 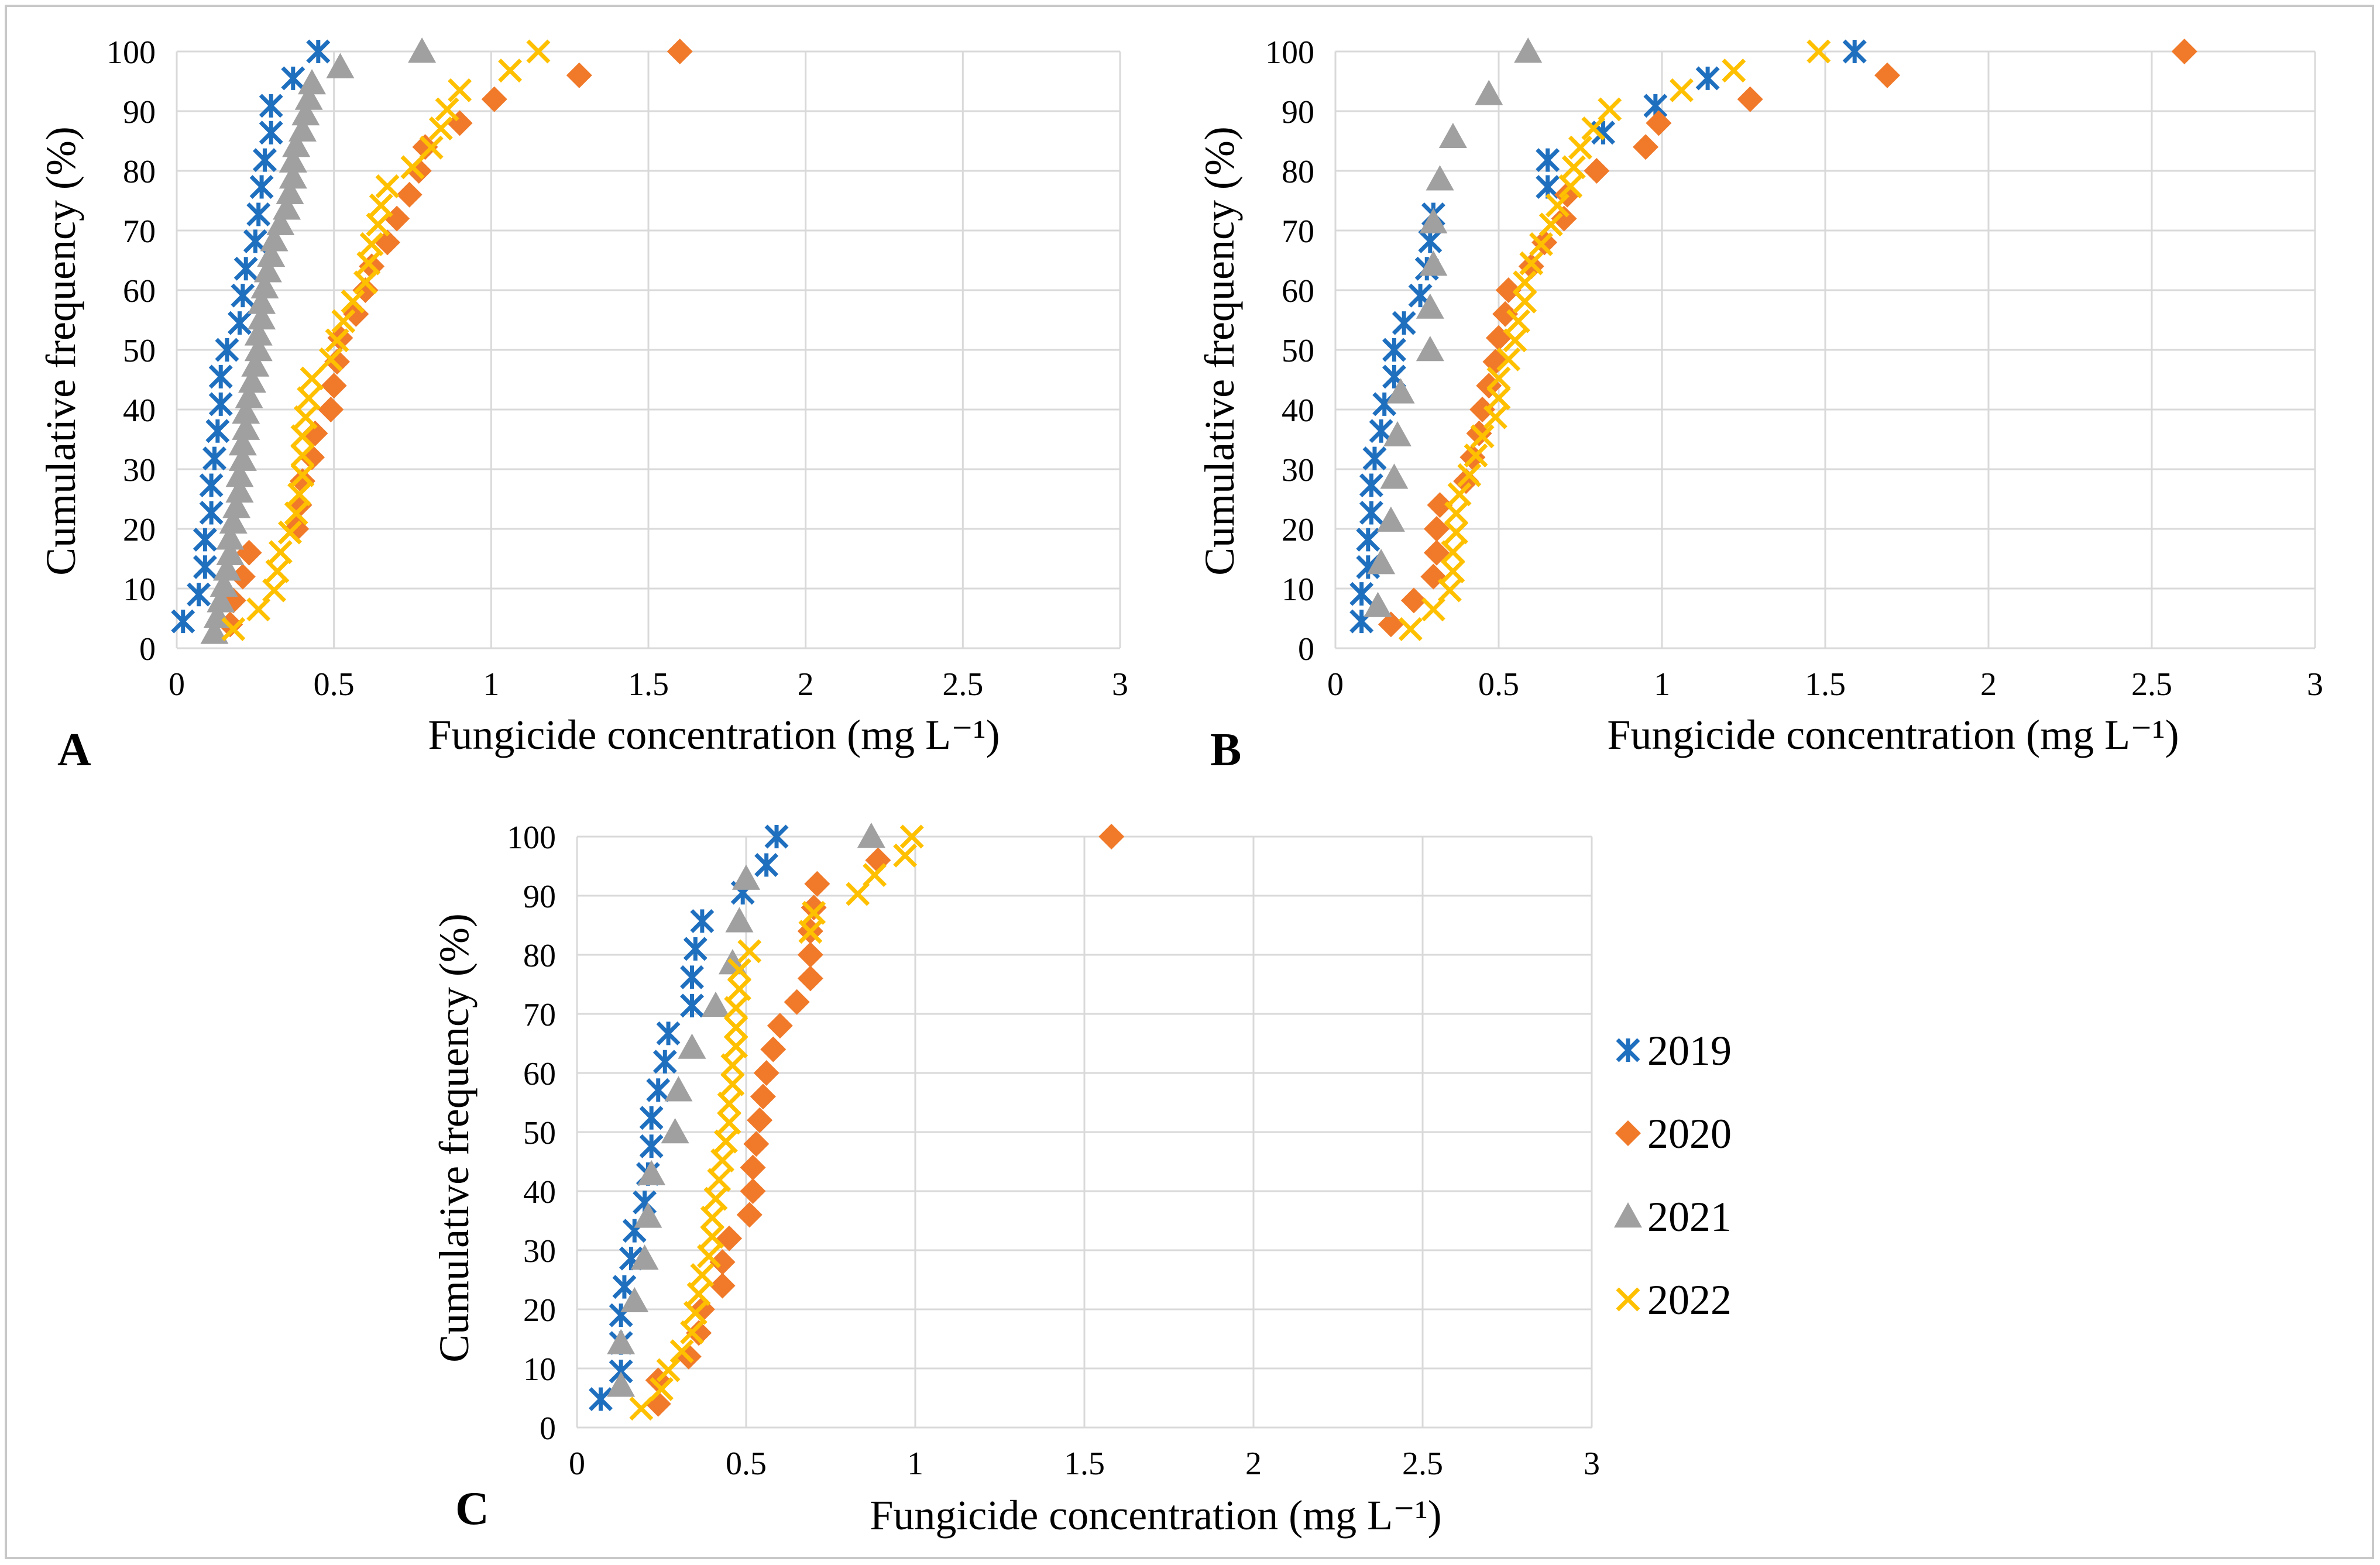 I want to click on panel-c-series-2022, so click(x=776, y=1123).